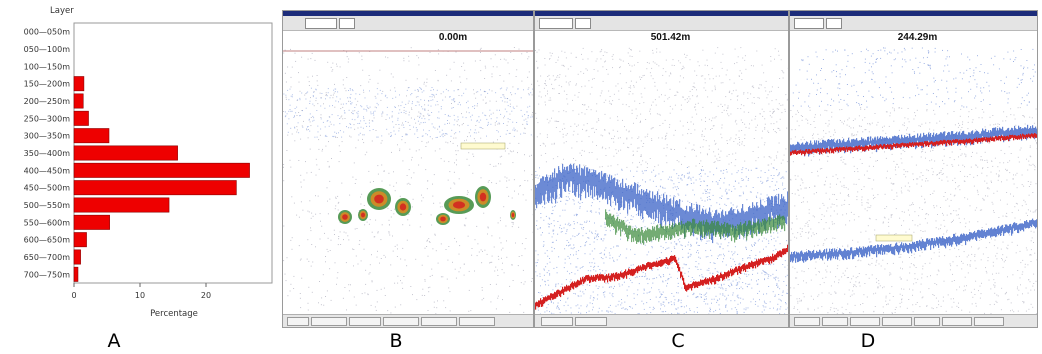 Image resolution: width=1042 pixels, height=354 pixels. What do you see at coordinates (47, 188) in the screenshot?
I see `y-tick-label: 450—500m` at bounding box center [47, 188].